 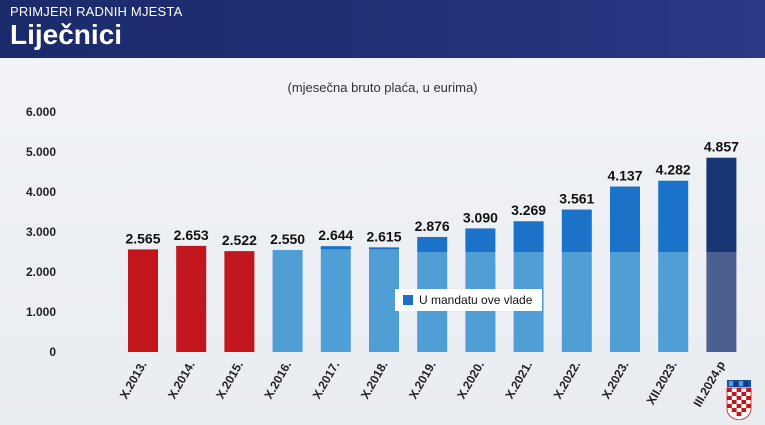 I want to click on x-tick-label: X.2018., so click(x=374, y=380).